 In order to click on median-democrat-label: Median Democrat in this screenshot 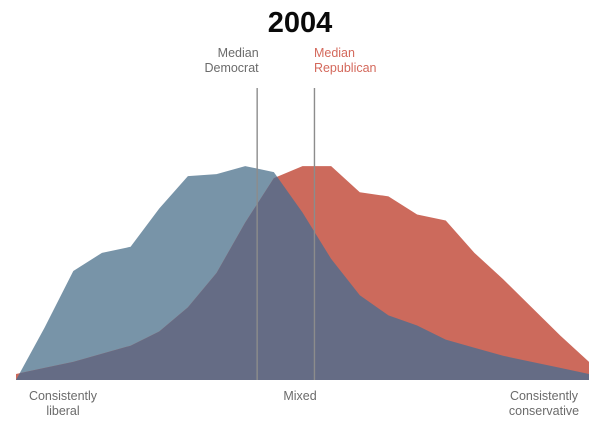, I will do `click(258, 61)`.